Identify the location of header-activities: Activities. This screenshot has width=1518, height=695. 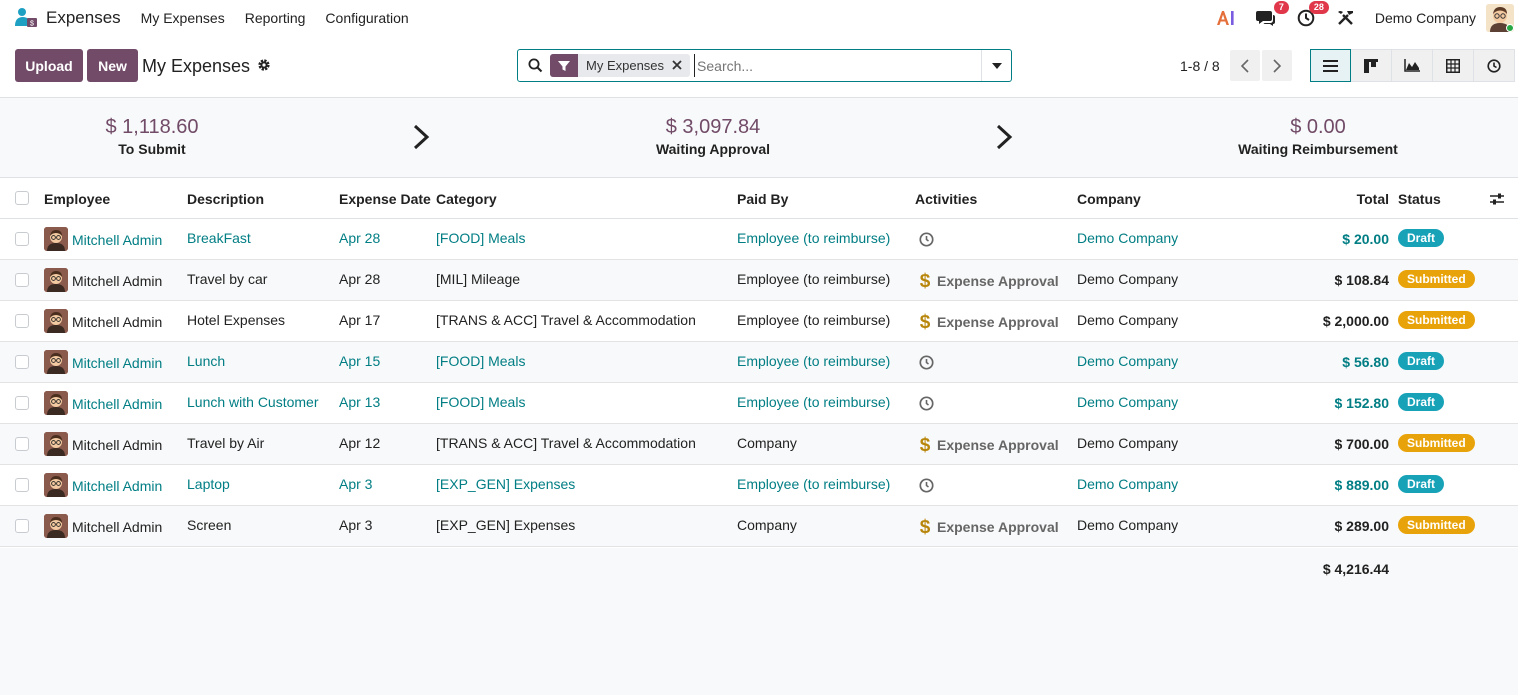
(946, 199).